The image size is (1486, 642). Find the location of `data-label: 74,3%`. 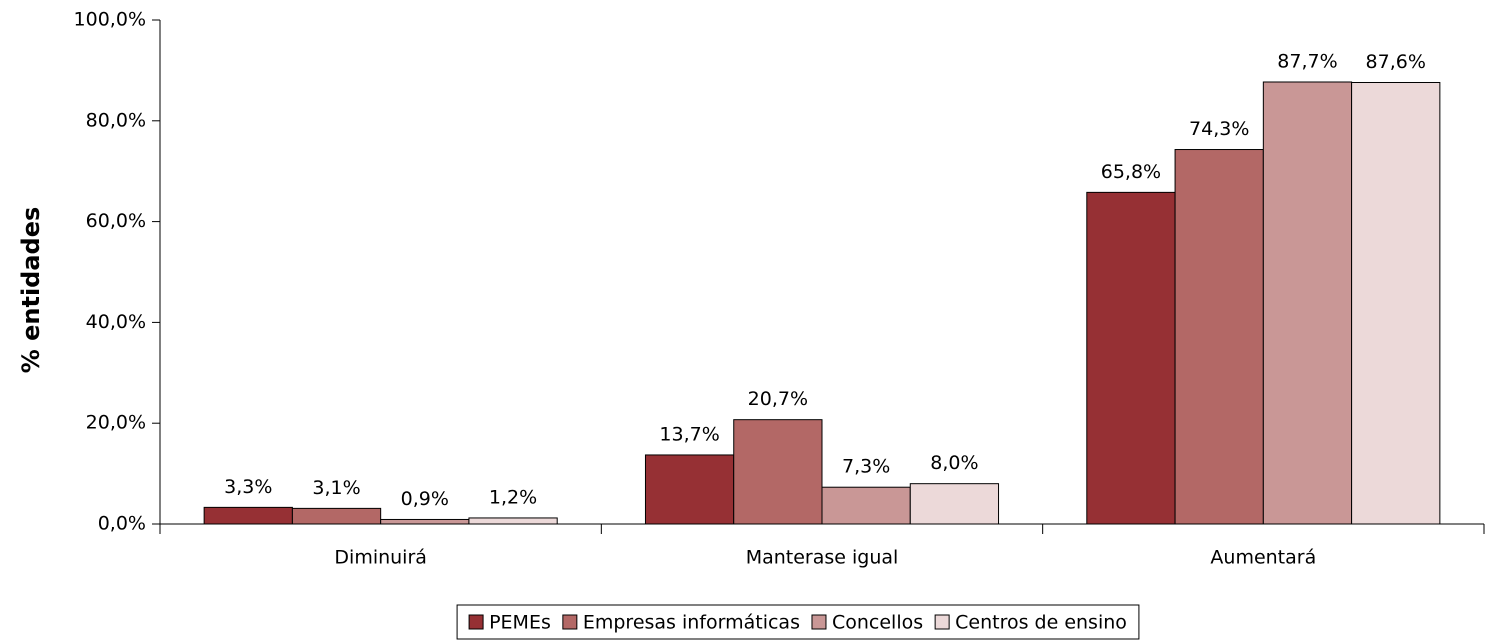

data-label: 74,3% is located at coordinates (1219, 129).